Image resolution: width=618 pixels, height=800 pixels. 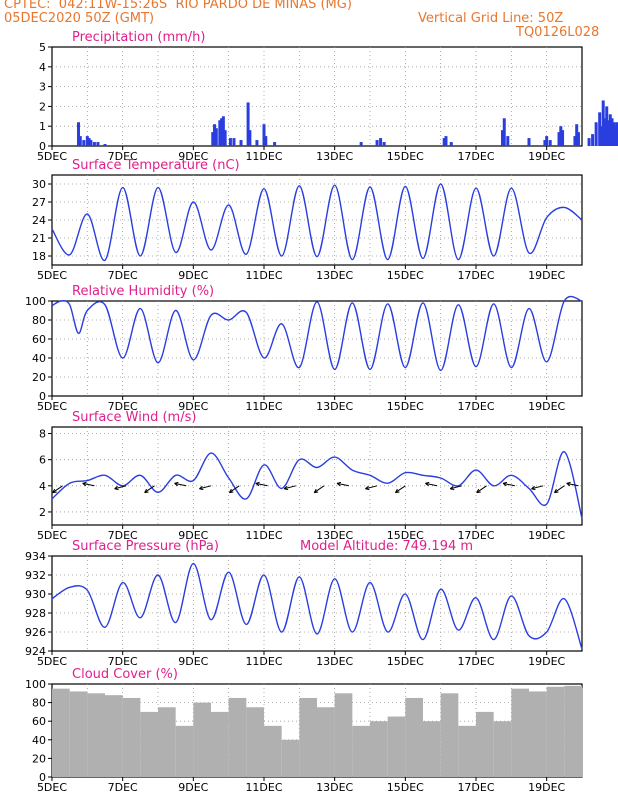 What do you see at coordinates (35, 594) in the screenshot?
I see `pressure-ytick-label: 930` at bounding box center [35, 594].